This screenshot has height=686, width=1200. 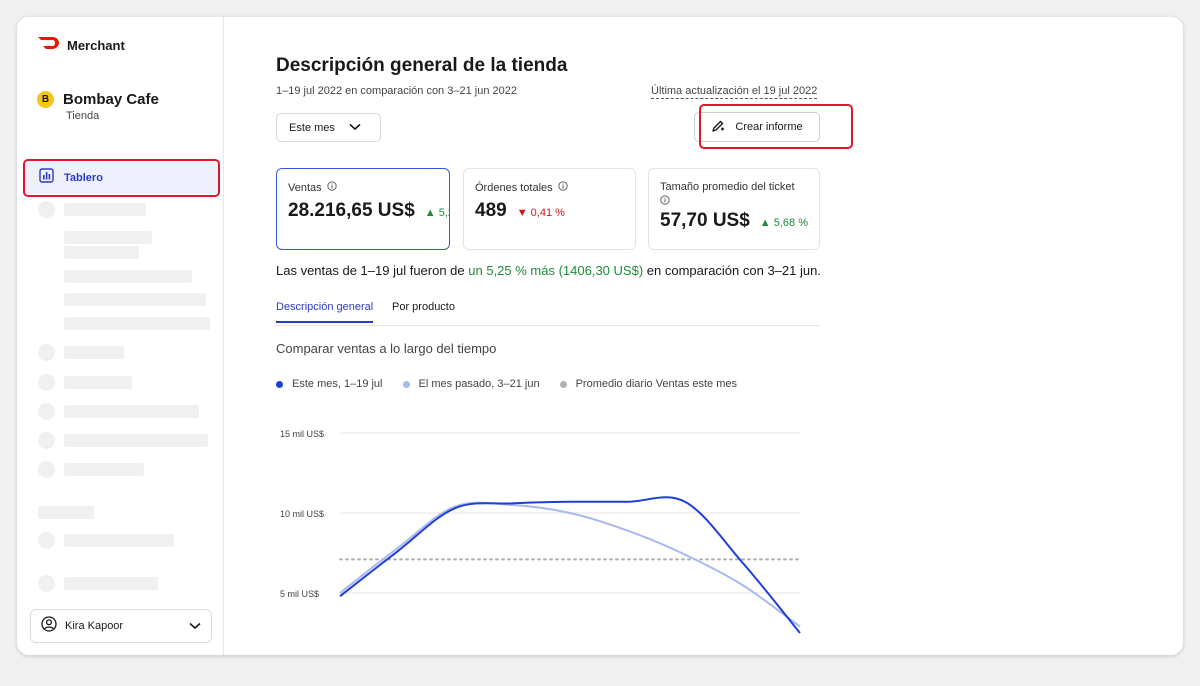 What do you see at coordinates (49, 45) in the screenshot?
I see `merchant-logo-icon` at bounding box center [49, 45].